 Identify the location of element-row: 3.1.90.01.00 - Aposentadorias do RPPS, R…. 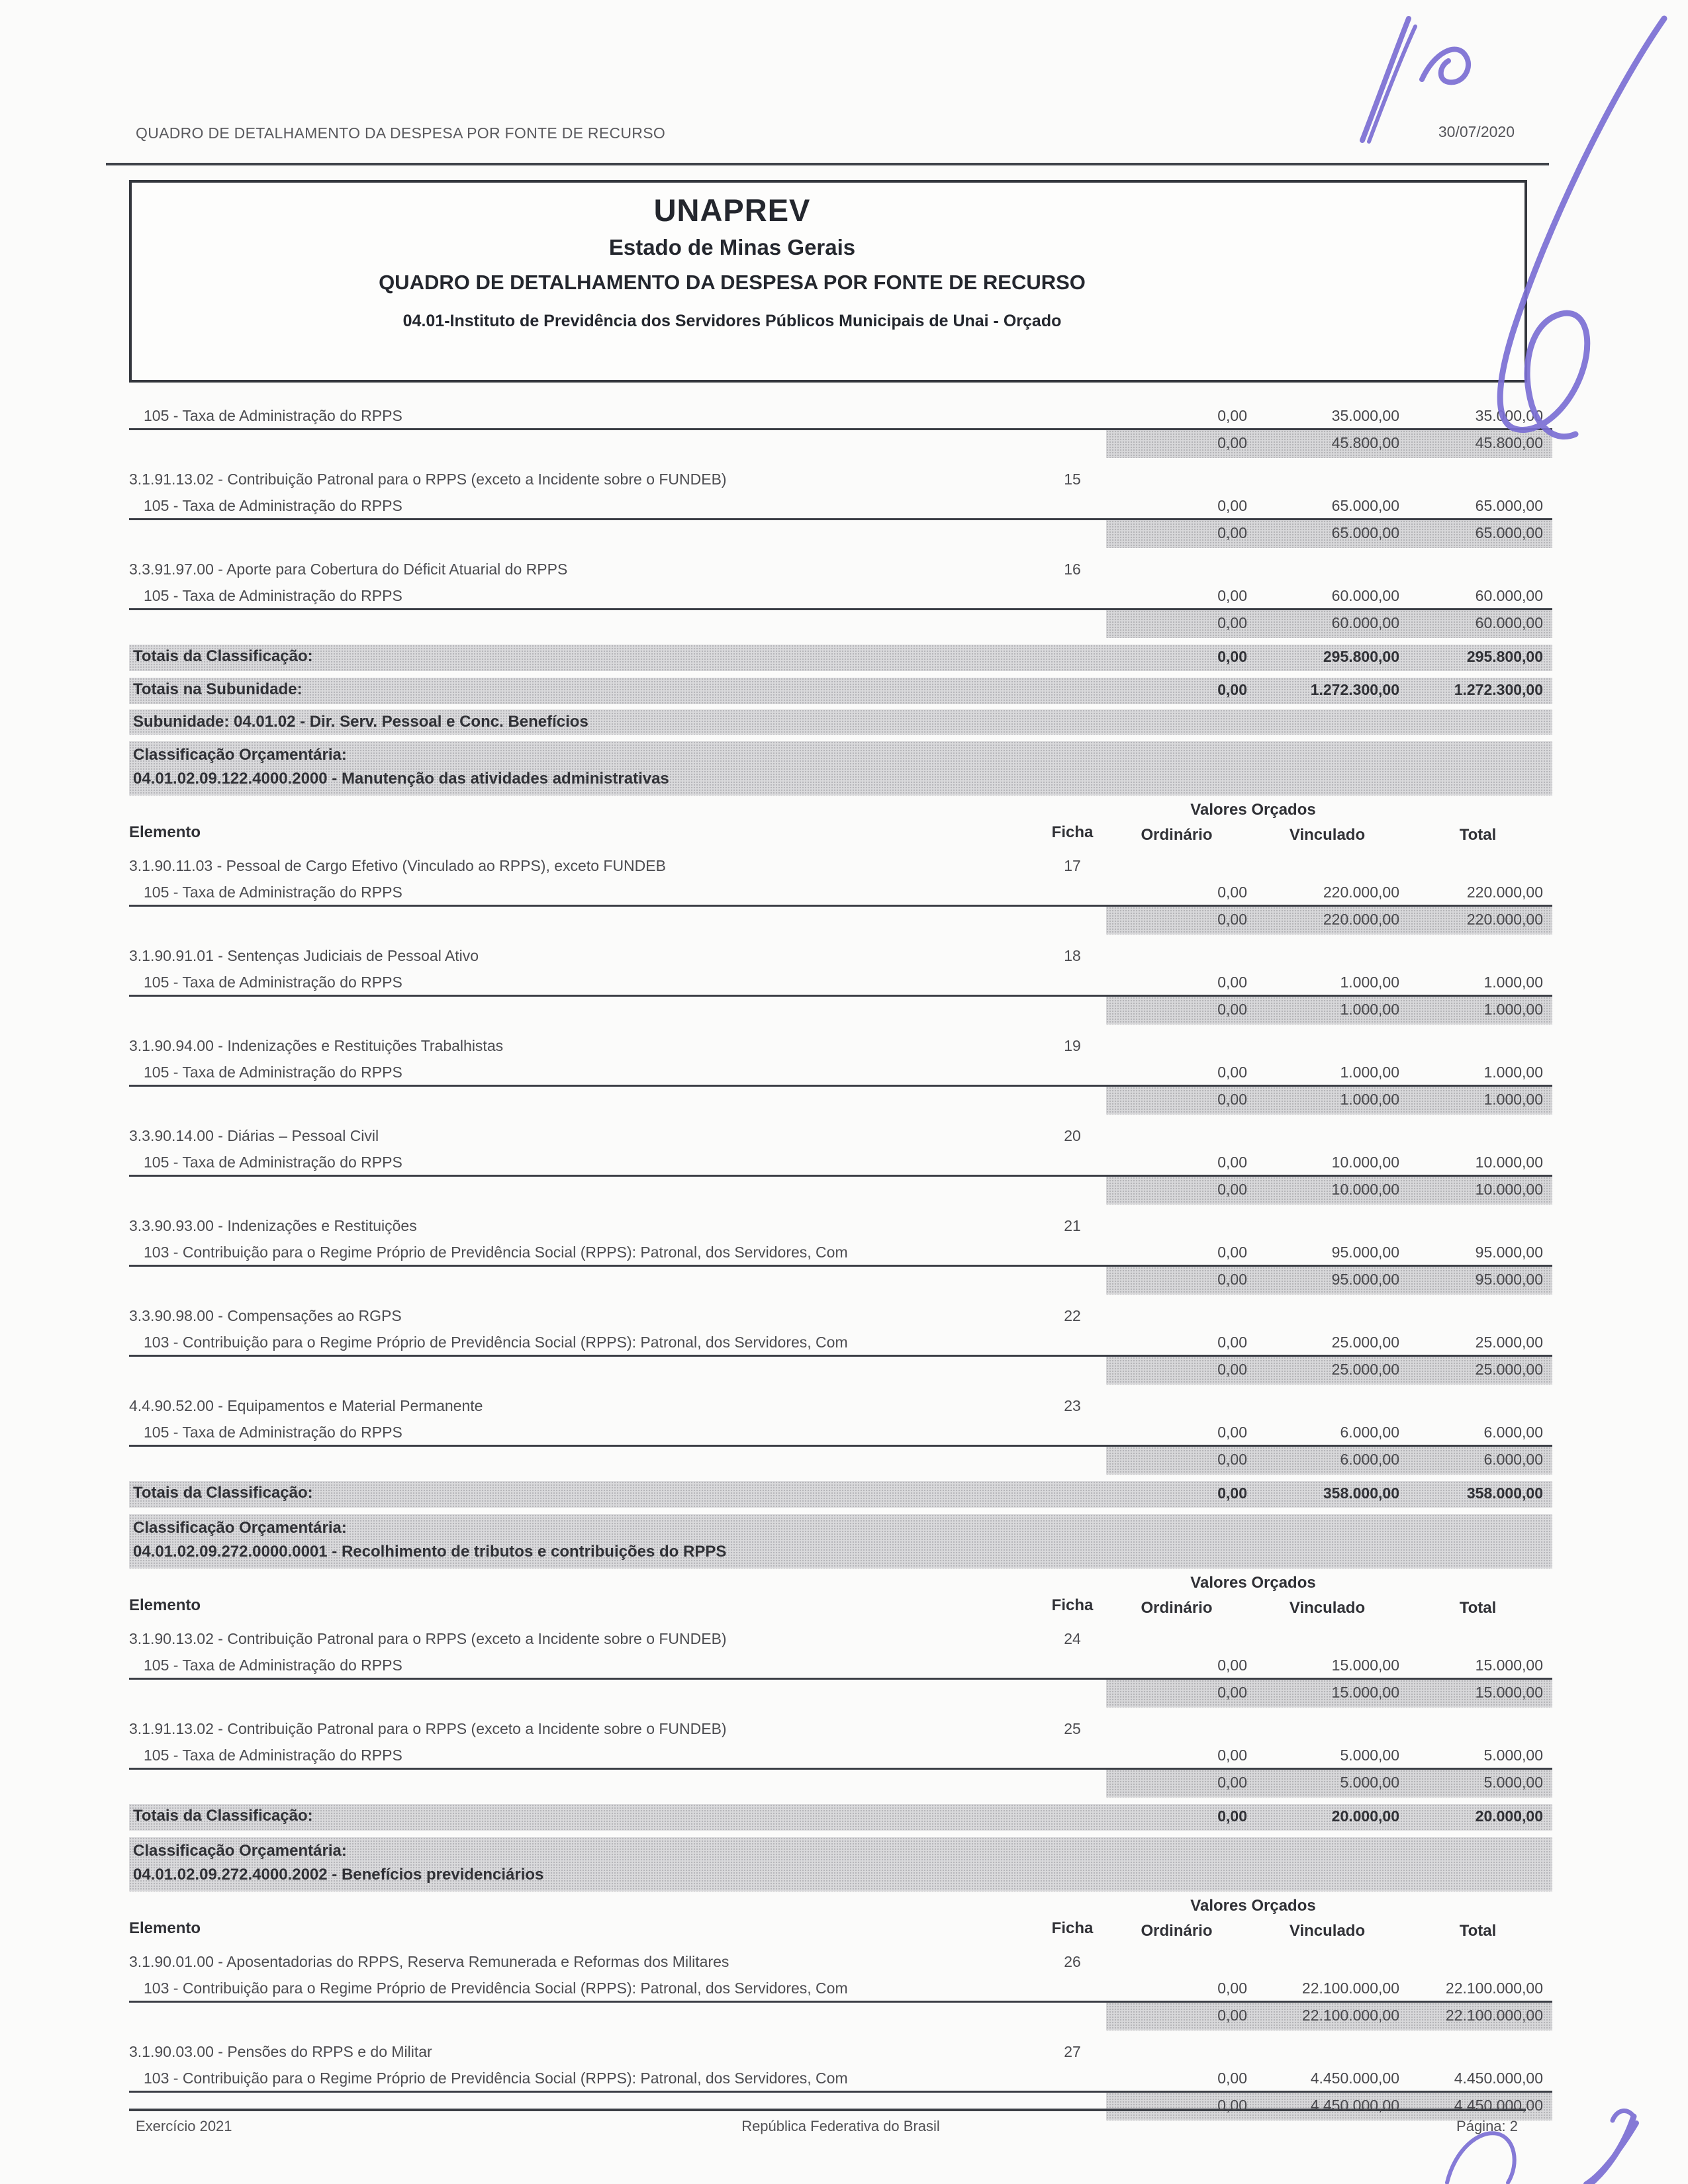
(840, 1963).